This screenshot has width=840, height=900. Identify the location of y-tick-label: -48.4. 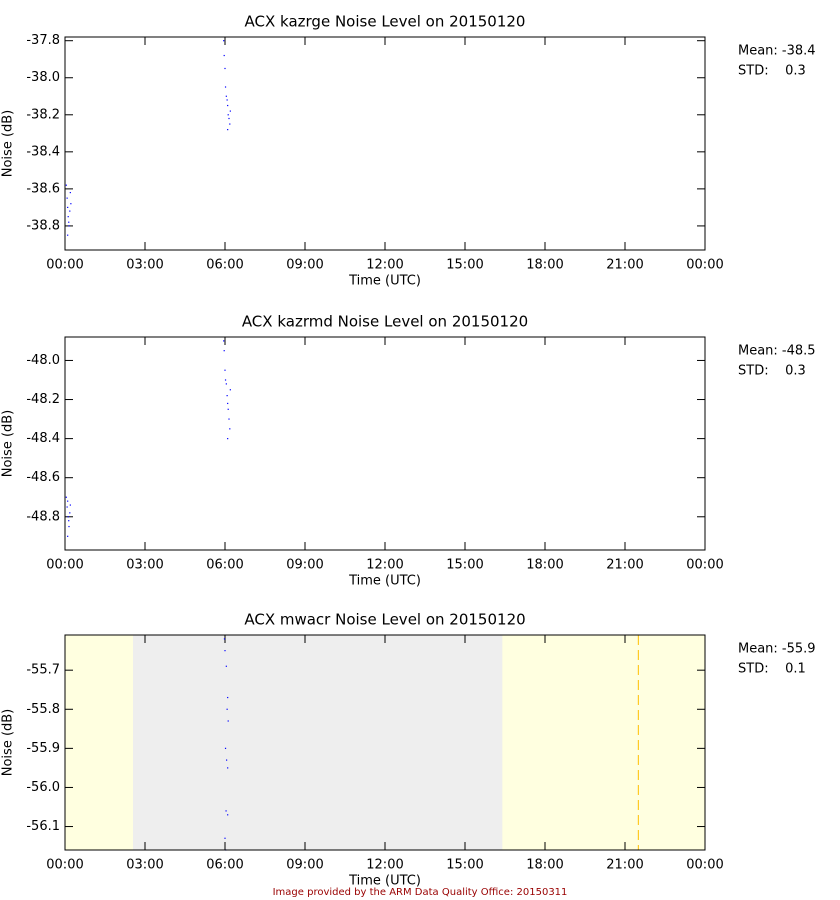
(43, 438).